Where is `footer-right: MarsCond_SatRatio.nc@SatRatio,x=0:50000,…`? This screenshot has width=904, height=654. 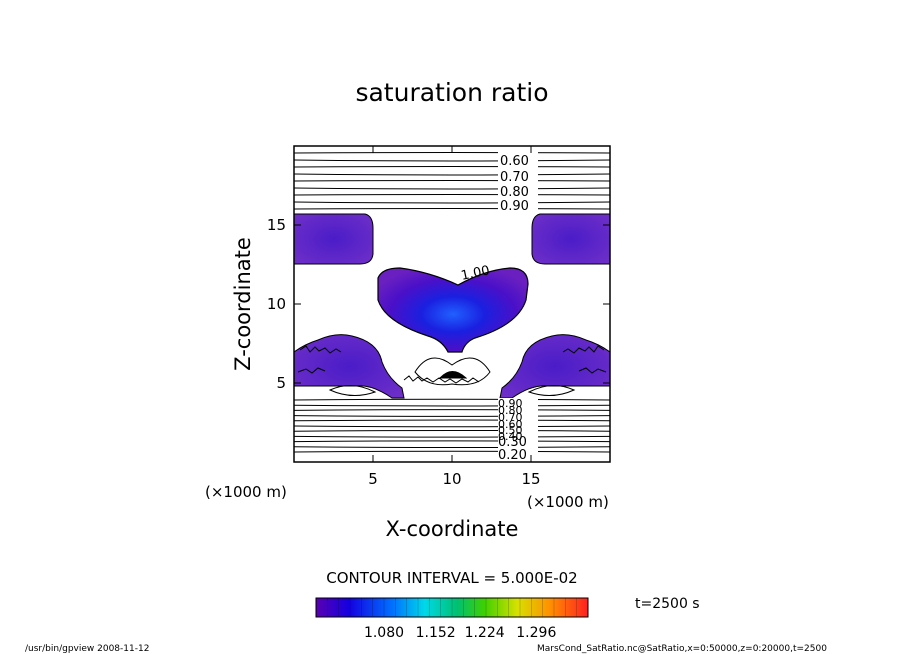 footer-right: MarsCond_SatRatio.nc@SatRatio,x=0:50000,… is located at coordinates (682, 649).